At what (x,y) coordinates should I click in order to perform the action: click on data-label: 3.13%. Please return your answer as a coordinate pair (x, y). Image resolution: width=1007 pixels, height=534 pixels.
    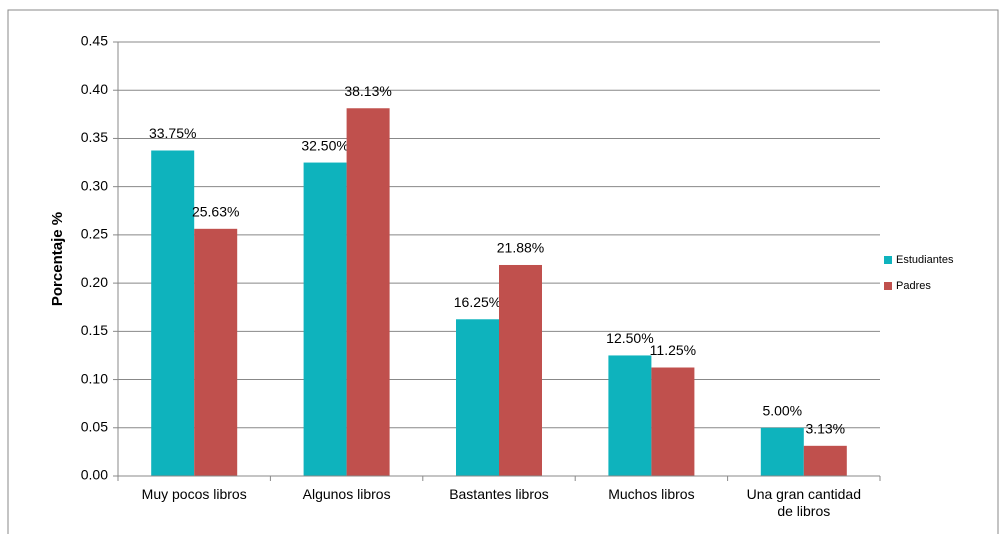
    Looking at the image, I should click on (825, 429).